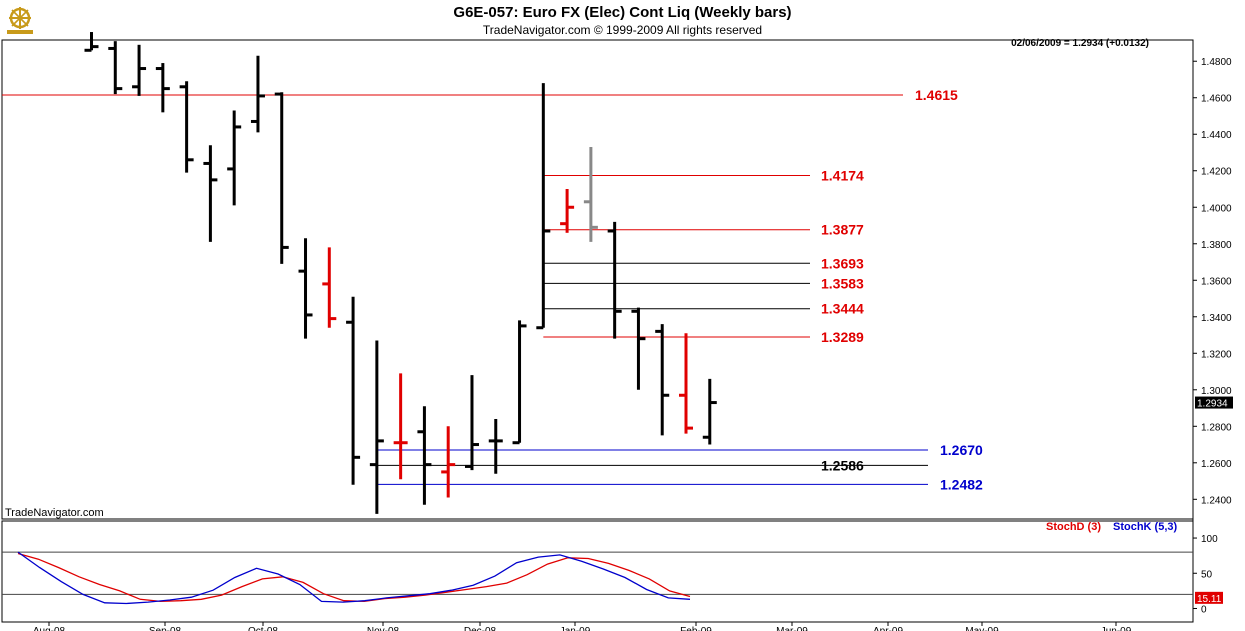 Image resolution: width=1245 pixels, height=631 pixels. What do you see at coordinates (1209, 539) in the screenshot?
I see `stoch-tick-label: 100` at bounding box center [1209, 539].